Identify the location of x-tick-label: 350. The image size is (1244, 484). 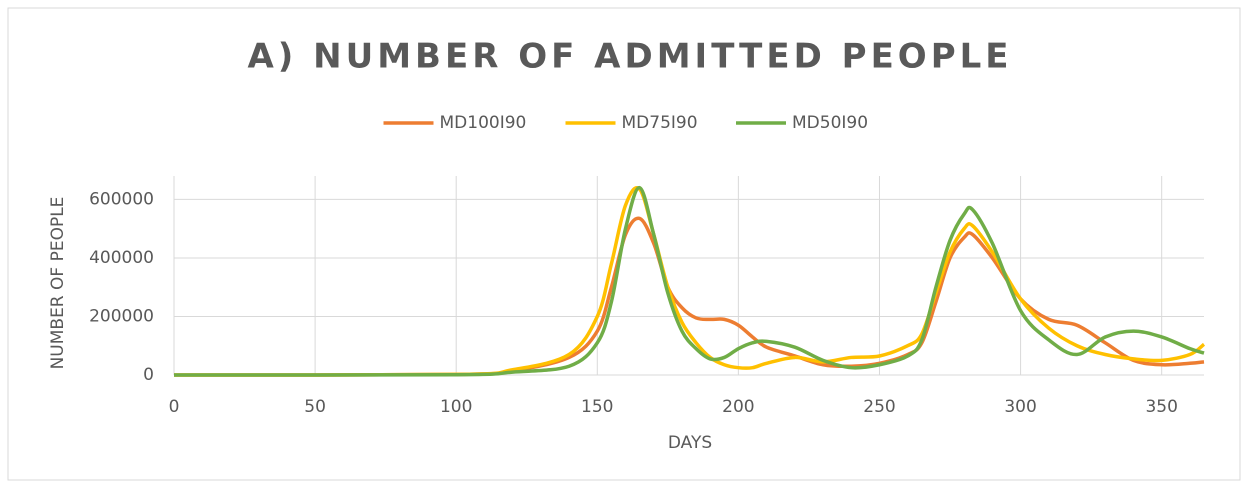
(1161, 407).